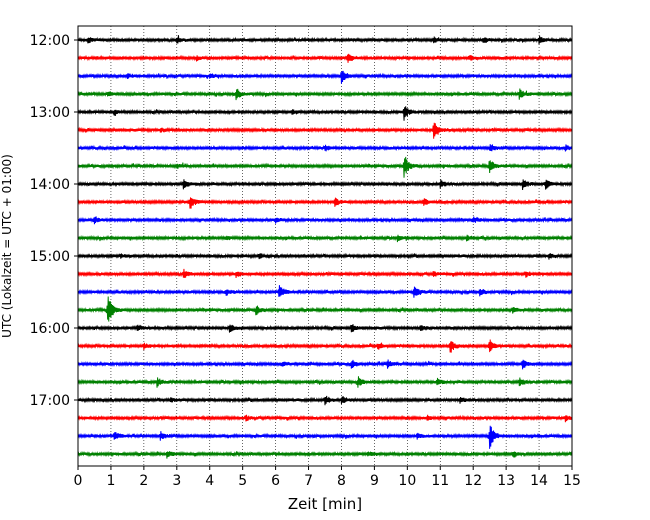  Describe the element at coordinates (242, 481) in the screenshot. I see `x-tick-label: 5` at that location.